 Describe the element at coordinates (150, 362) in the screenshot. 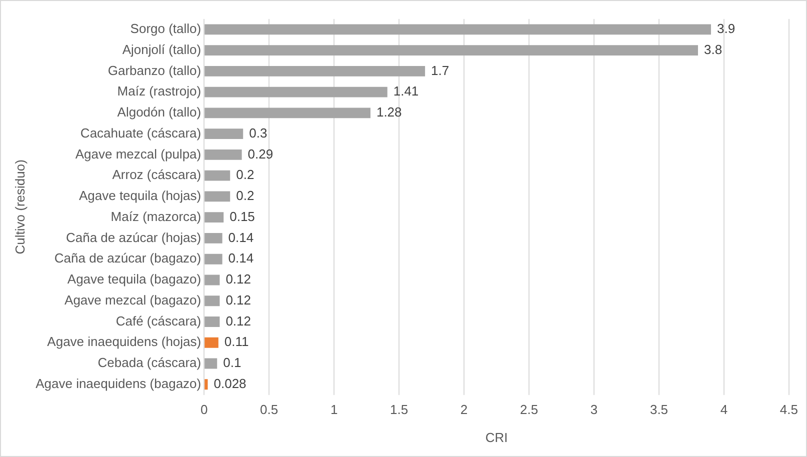

I see `y-tick-label: Cebada (cáscara)` at that location.